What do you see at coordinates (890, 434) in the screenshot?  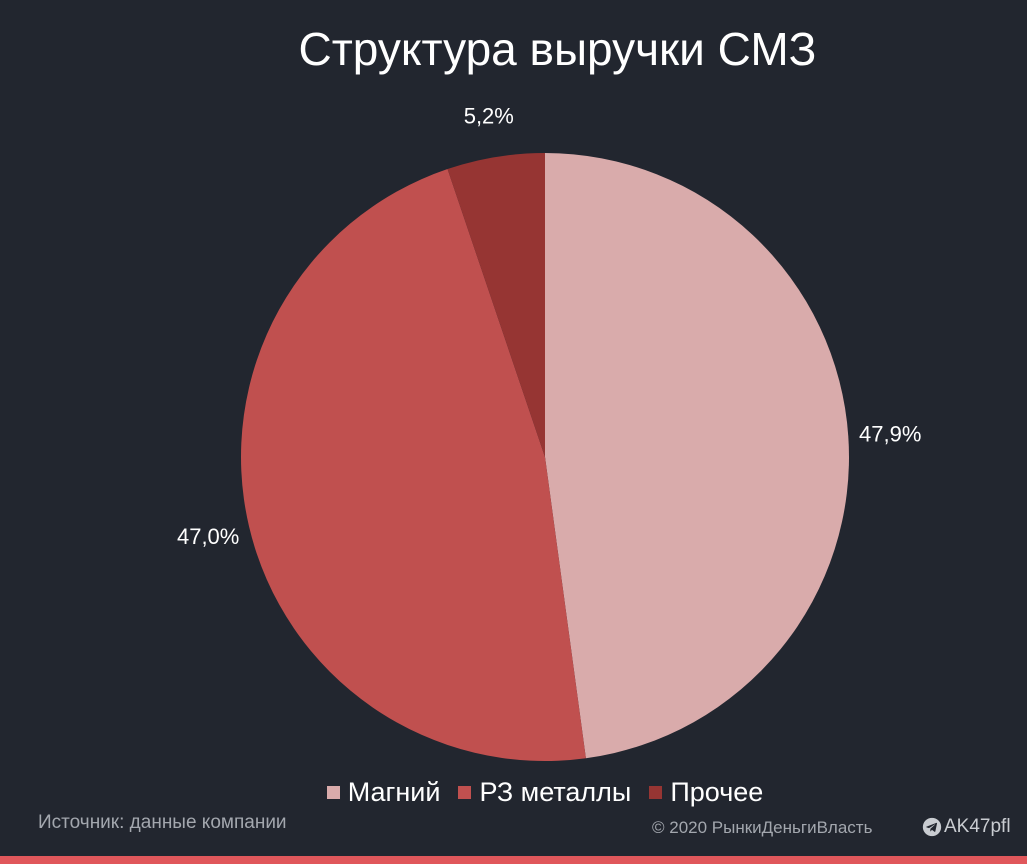 I see `data-label-magnesium: 47,9%` at bounding box center [890, 434].